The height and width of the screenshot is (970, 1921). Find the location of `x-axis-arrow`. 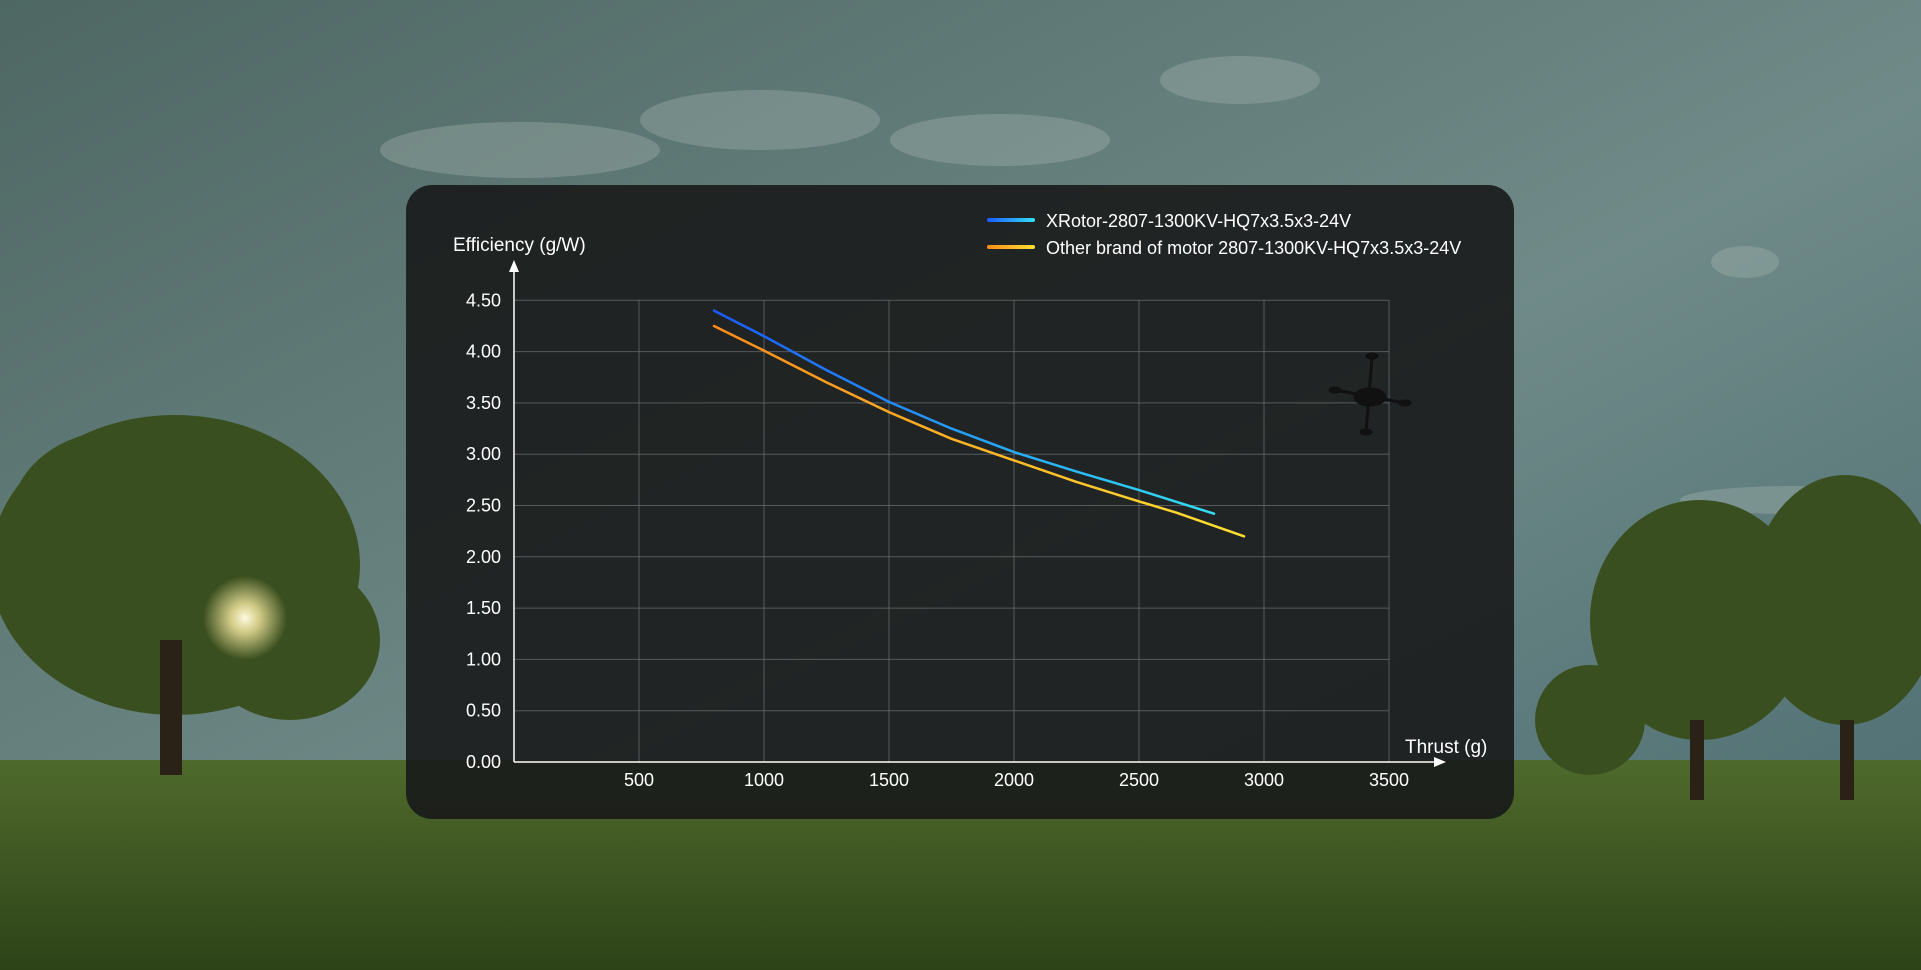

x-axis-arrow is located at coordinates (1440, 762).